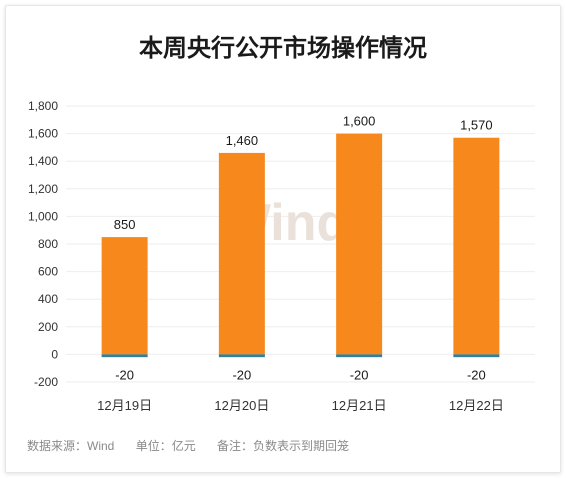 The height and width of the screenshot is (478, 566). Describe the element at coordinates (48, 272) in the screenshot. I see `y-tick-label: 600` at that location.